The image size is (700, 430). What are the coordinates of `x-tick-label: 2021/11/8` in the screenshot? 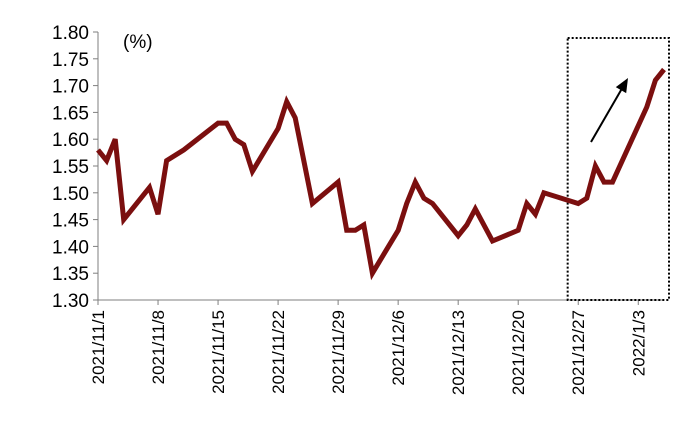 It's located at (158, 347).